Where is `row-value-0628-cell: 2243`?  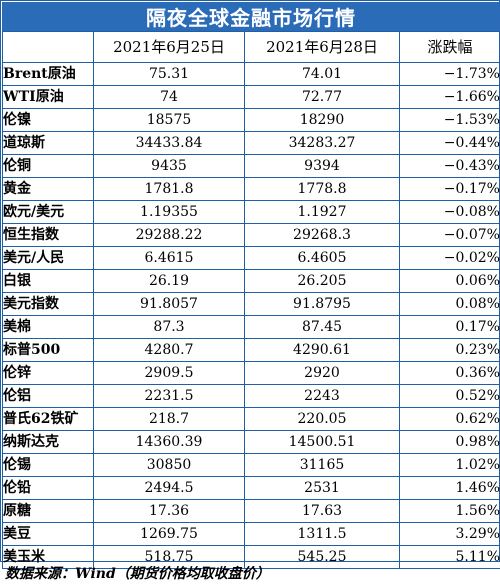
row-value-0628-cell: 2243 is located at coordinates (322, 396).